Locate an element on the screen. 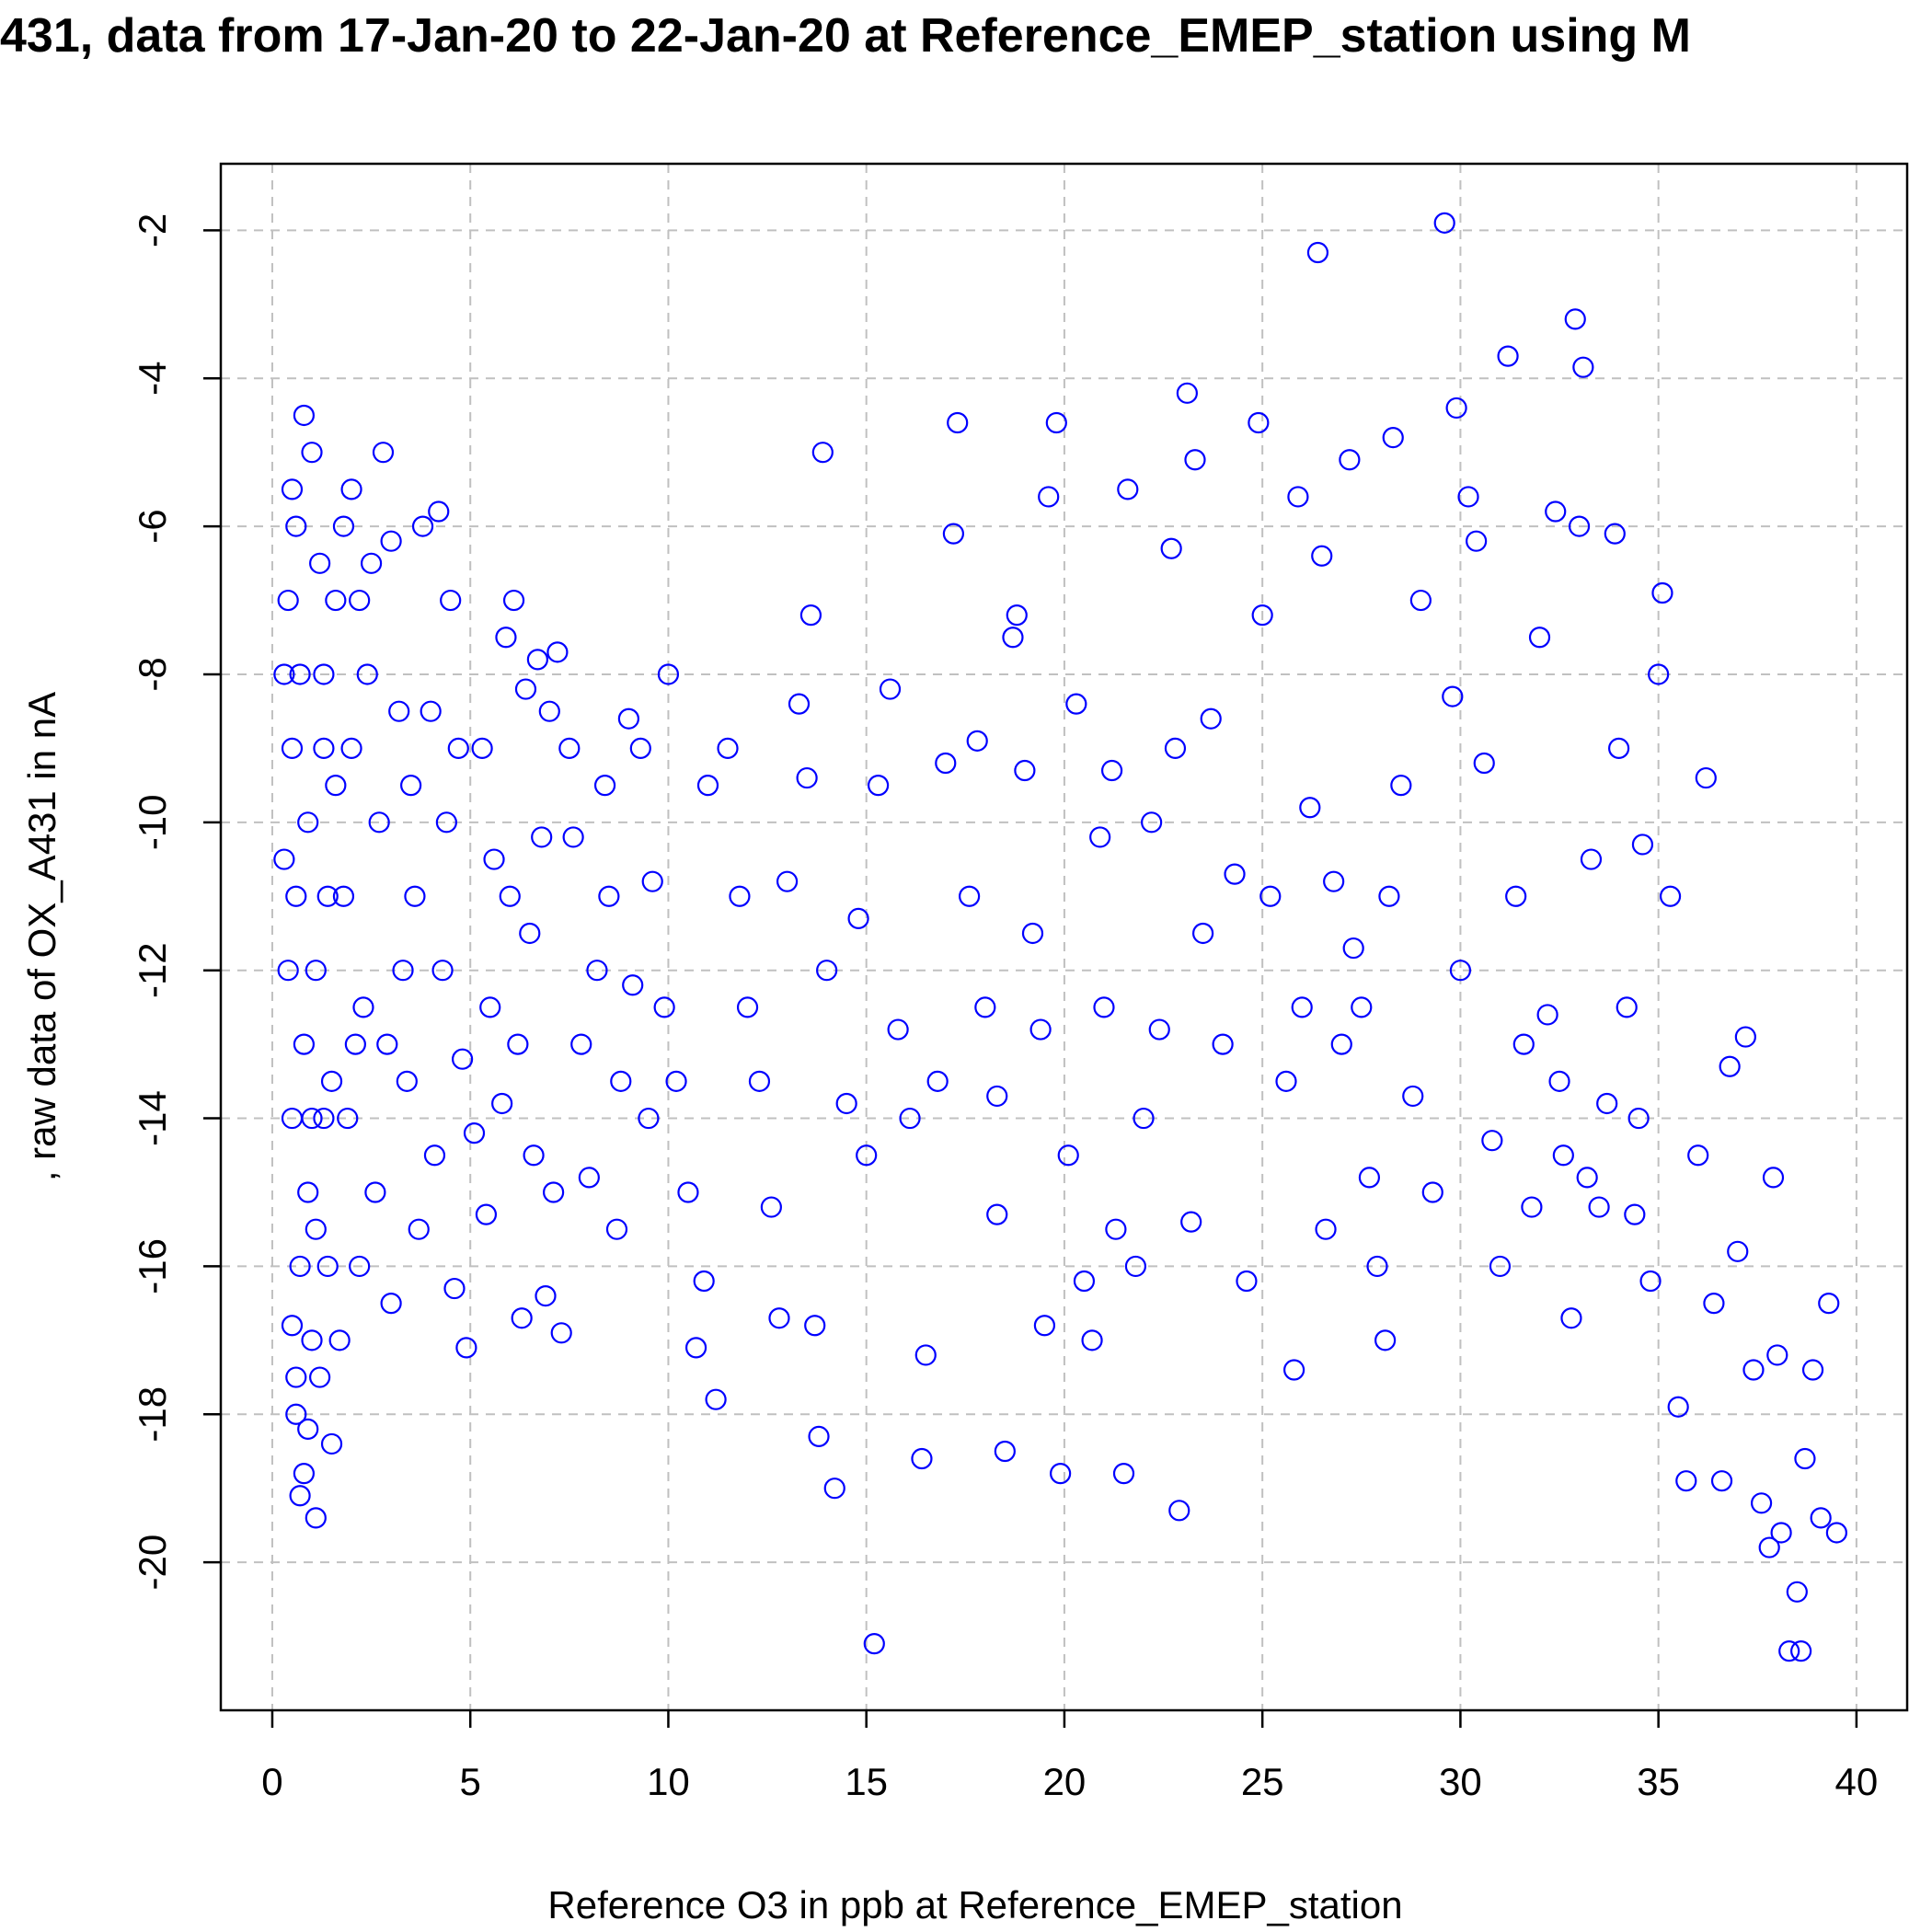  y-tick-label: -4 is located at coordinates (152, 379).